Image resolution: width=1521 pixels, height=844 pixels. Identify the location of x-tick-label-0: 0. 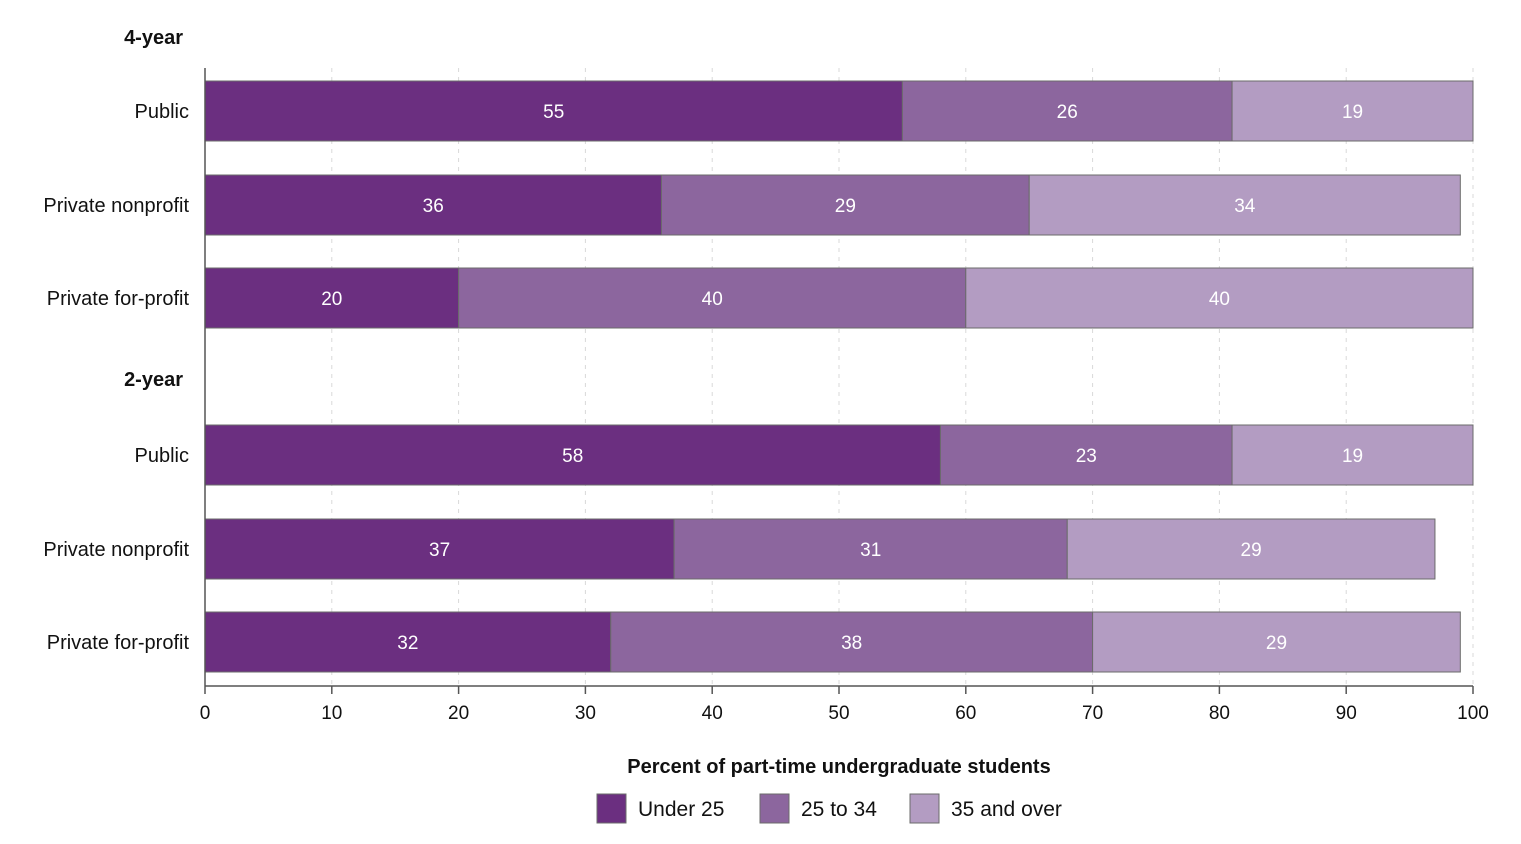
(205, 713).